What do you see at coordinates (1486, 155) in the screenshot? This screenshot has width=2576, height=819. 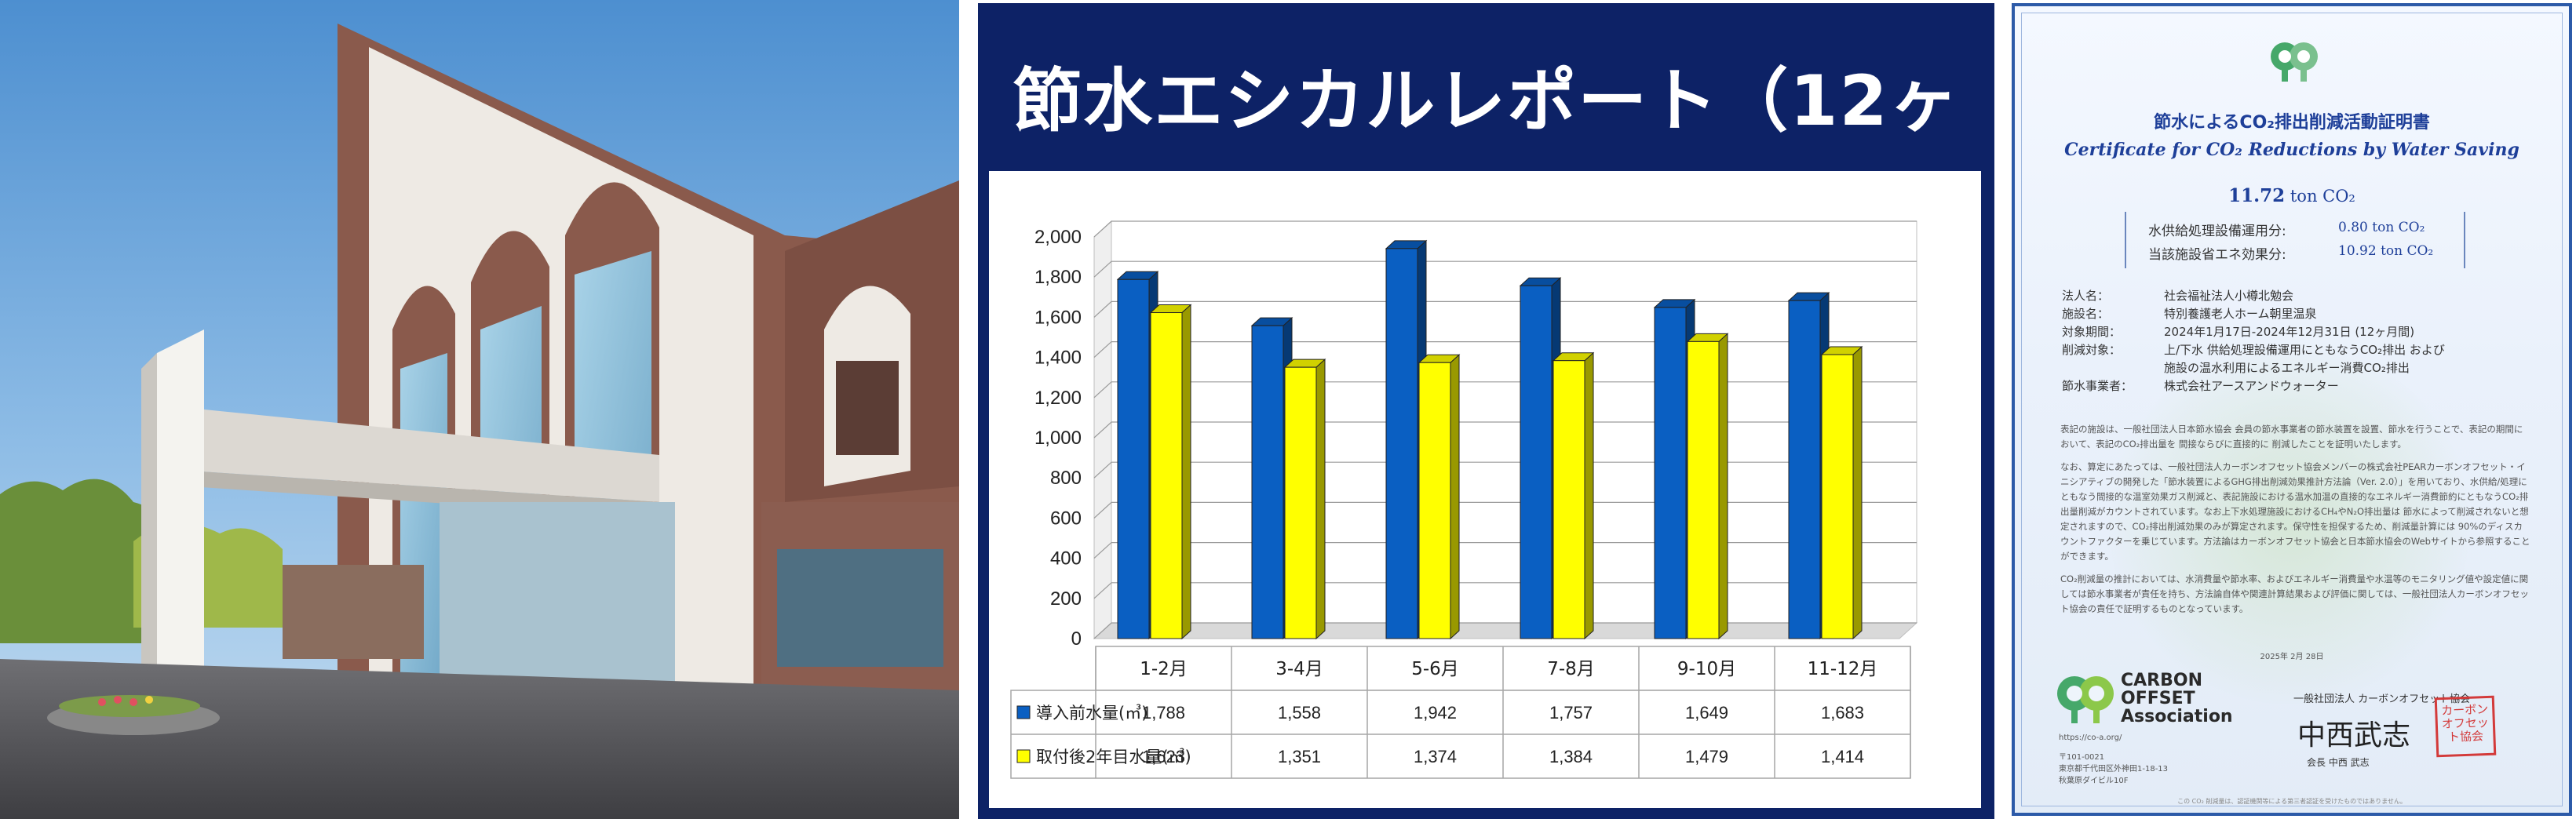 I see `report-title: 節水エシカルレポート（12ヶ月）` at bounding box center [1486, 155].